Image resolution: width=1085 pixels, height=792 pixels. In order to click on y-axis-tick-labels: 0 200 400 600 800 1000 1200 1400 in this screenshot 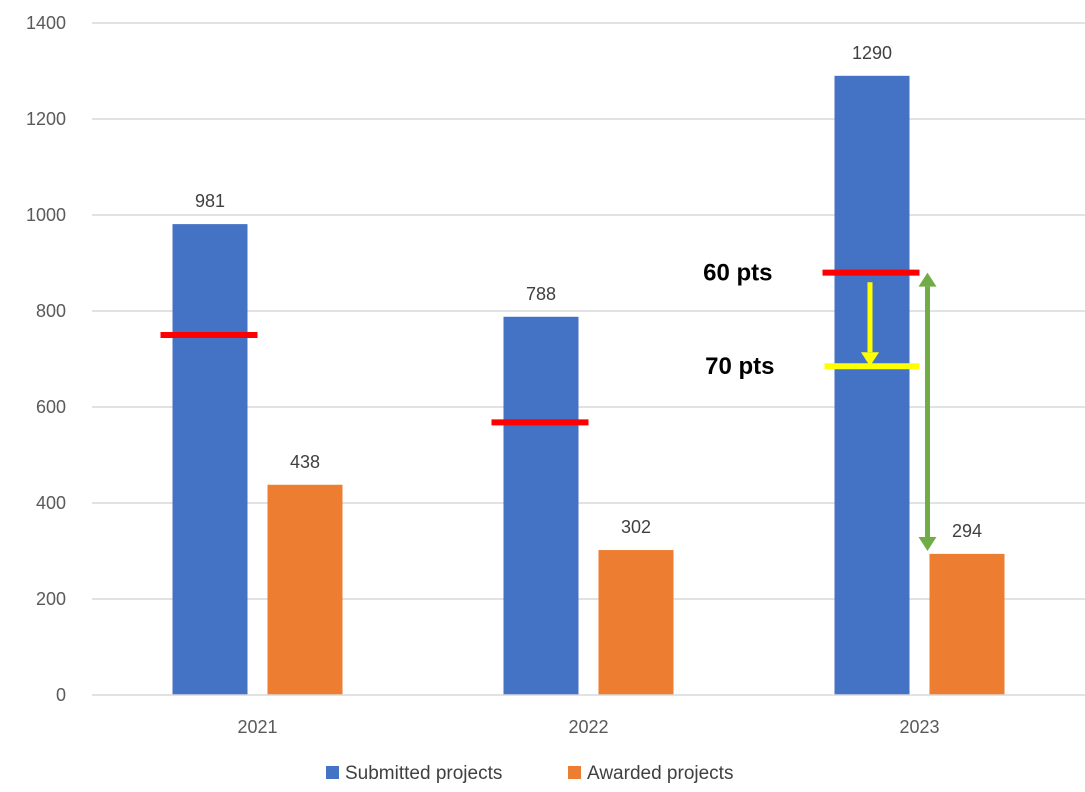, I will do `click(46, 359)`.